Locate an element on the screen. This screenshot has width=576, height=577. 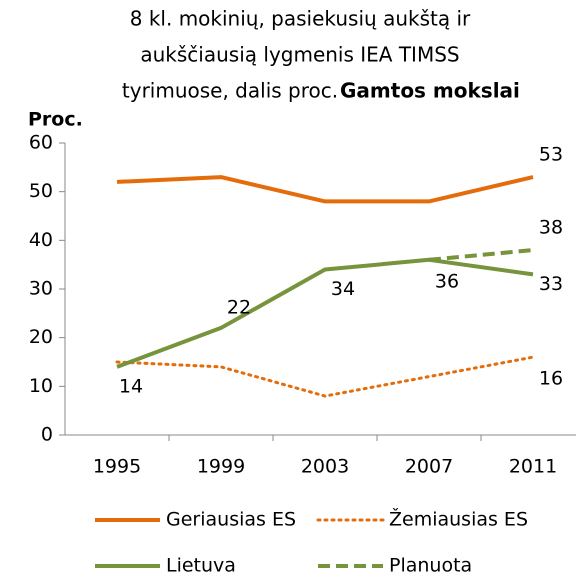
y-tick-label: 30 is located at coordinates (41, 289).